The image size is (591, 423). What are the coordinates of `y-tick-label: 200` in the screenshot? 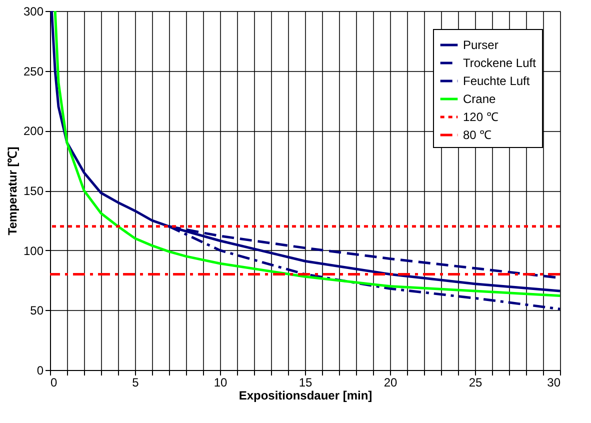 It's located at (33, 131).